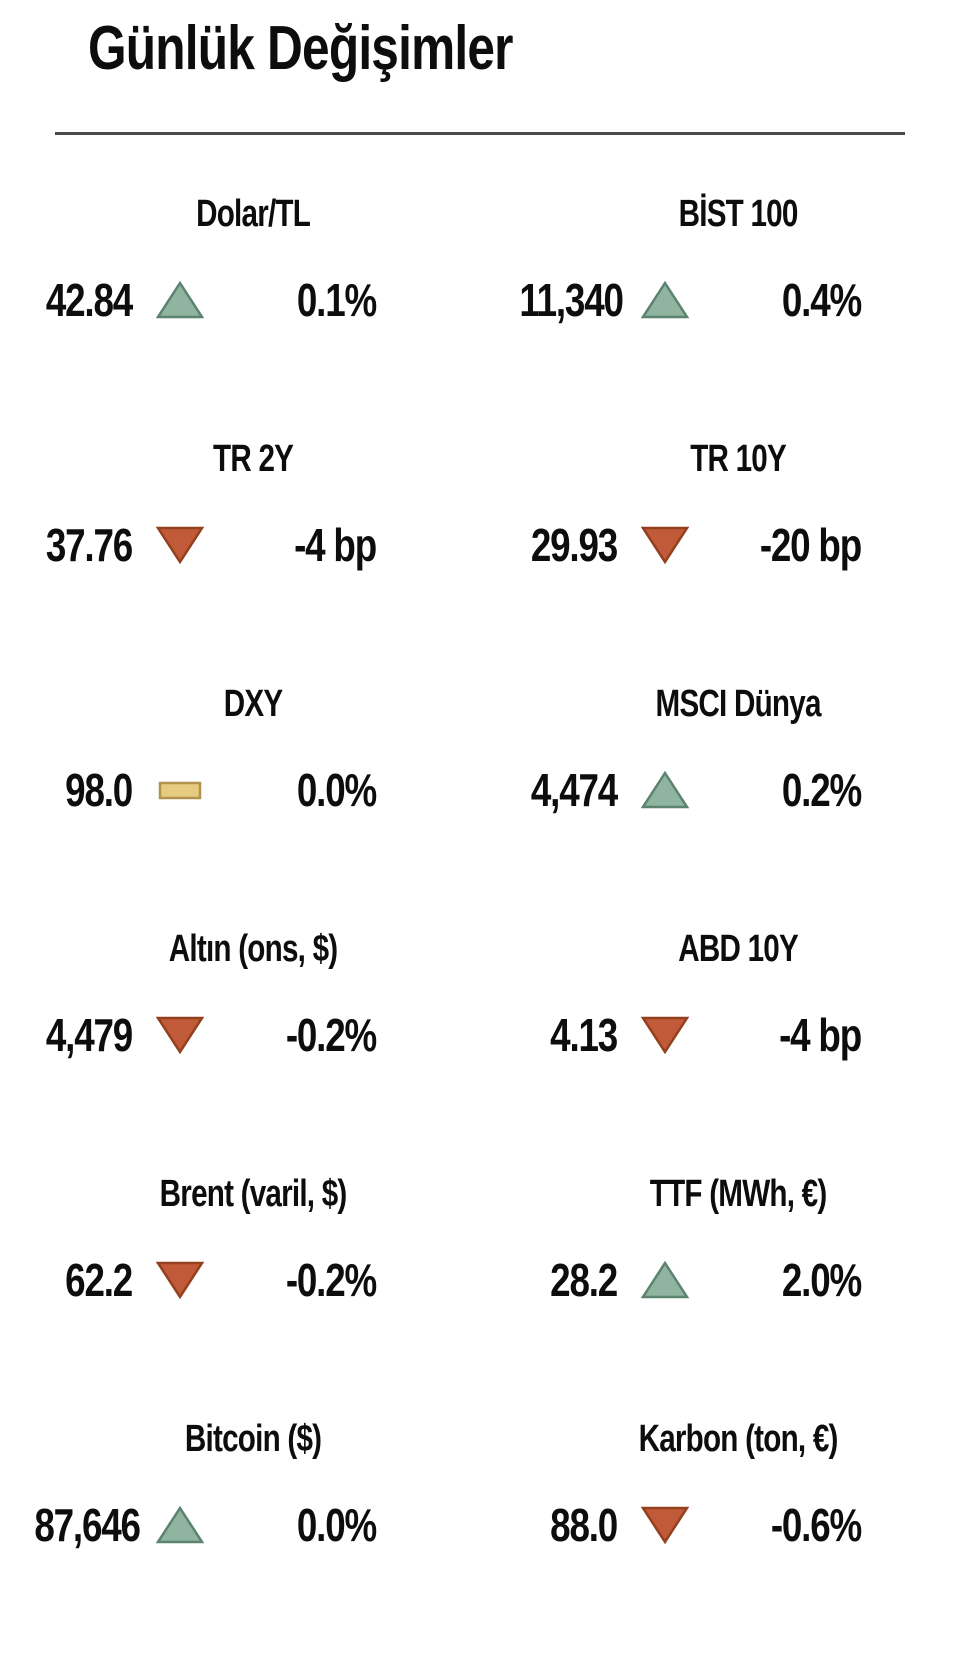  I want to click on indicator-change: 0.1%, so click(336, 300).